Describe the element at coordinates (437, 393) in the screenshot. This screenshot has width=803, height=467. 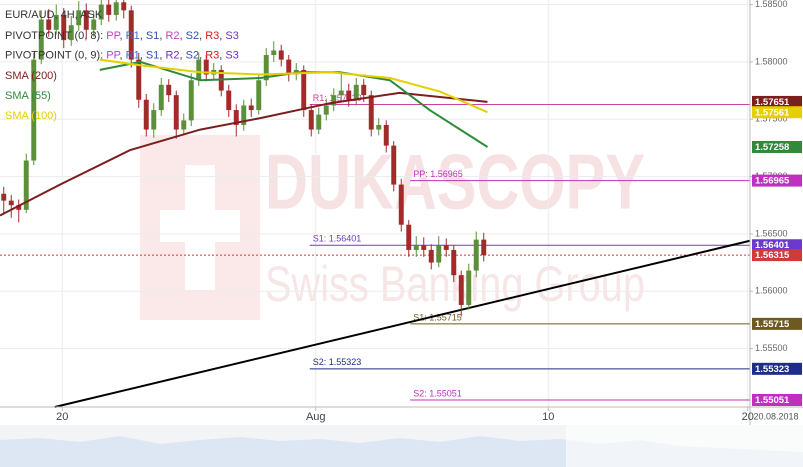
I see `pivot-label: S2: 1.55051` at that location.